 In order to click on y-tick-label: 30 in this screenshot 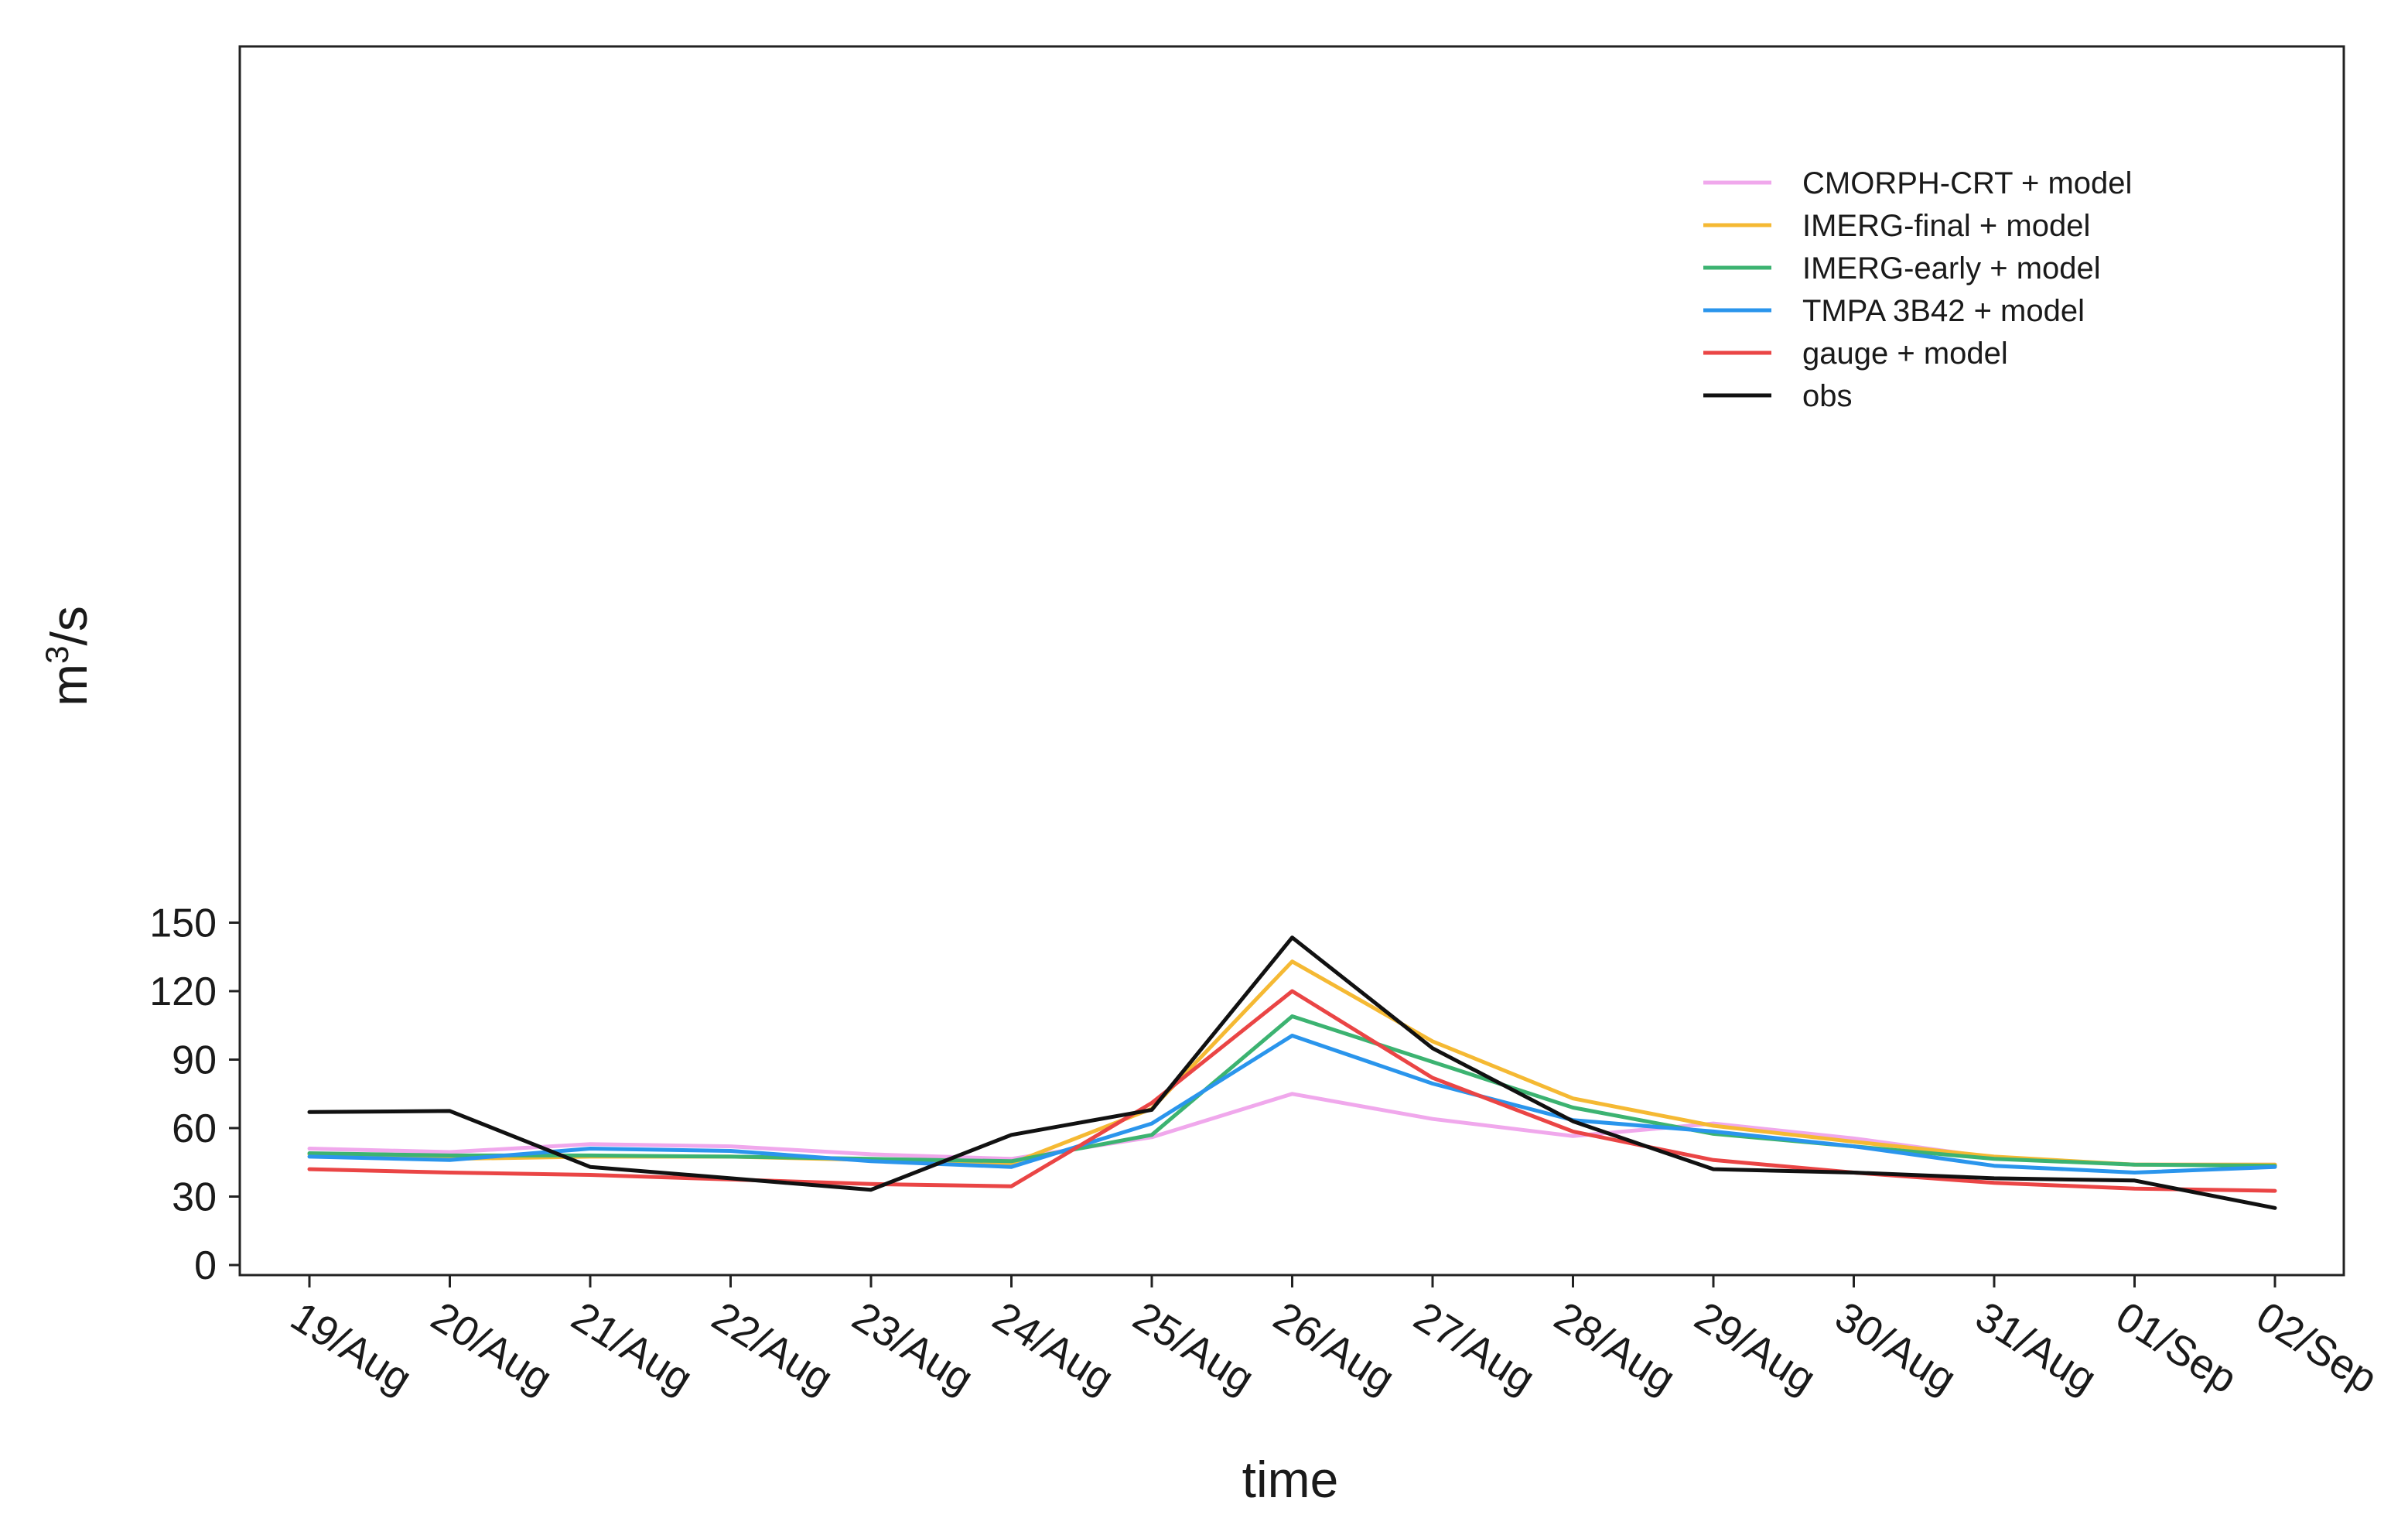, I will do `click(194, 1197)`.